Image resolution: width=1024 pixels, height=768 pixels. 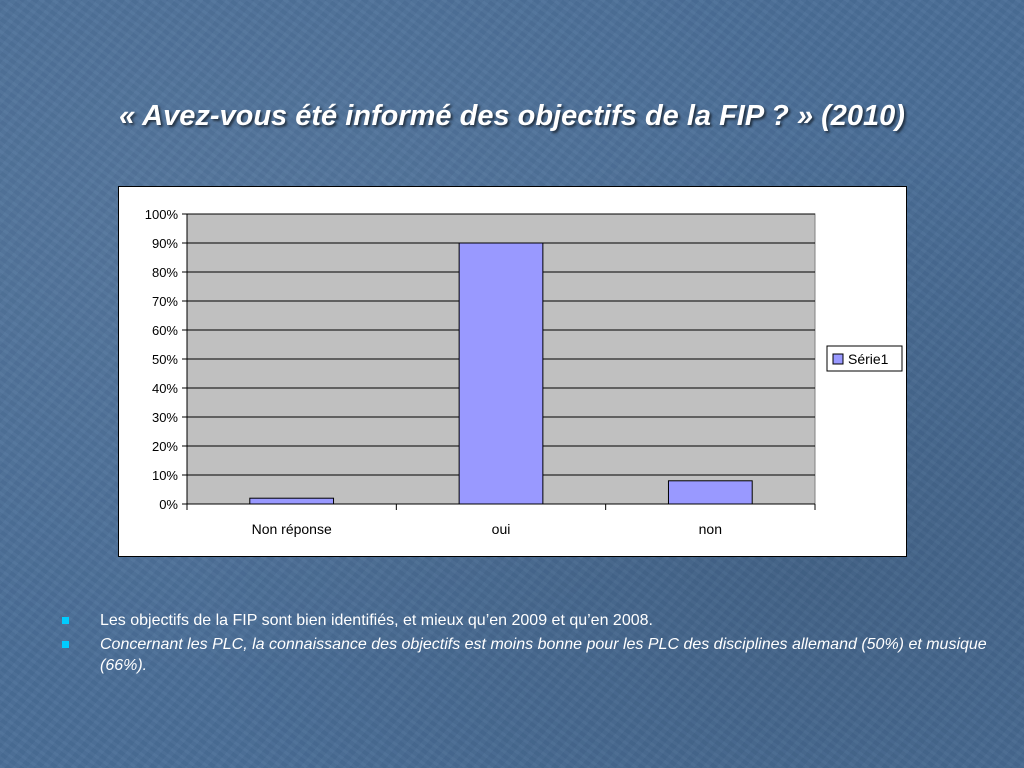 I want to click on x-tick-label: non, so click(x=710, y=529).